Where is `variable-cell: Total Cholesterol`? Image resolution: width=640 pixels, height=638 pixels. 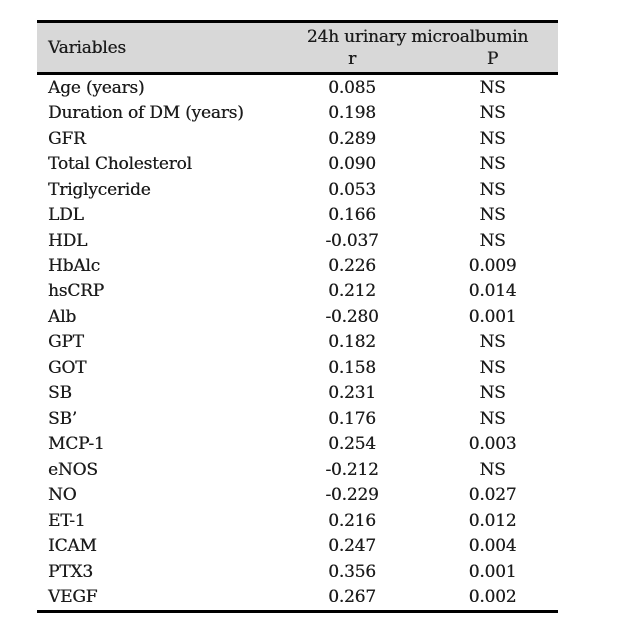 variable-cell: Total Cholesterol is located at coordinates (120, 164).